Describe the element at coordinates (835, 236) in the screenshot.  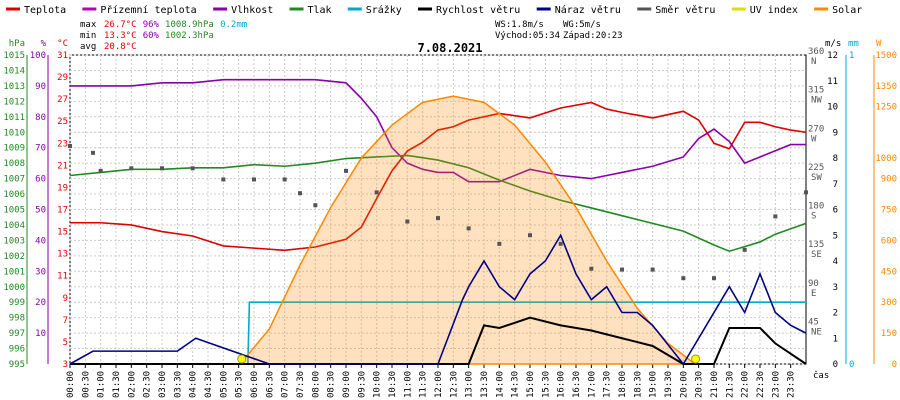
I see `ms-axis-tick: 5` at that location.